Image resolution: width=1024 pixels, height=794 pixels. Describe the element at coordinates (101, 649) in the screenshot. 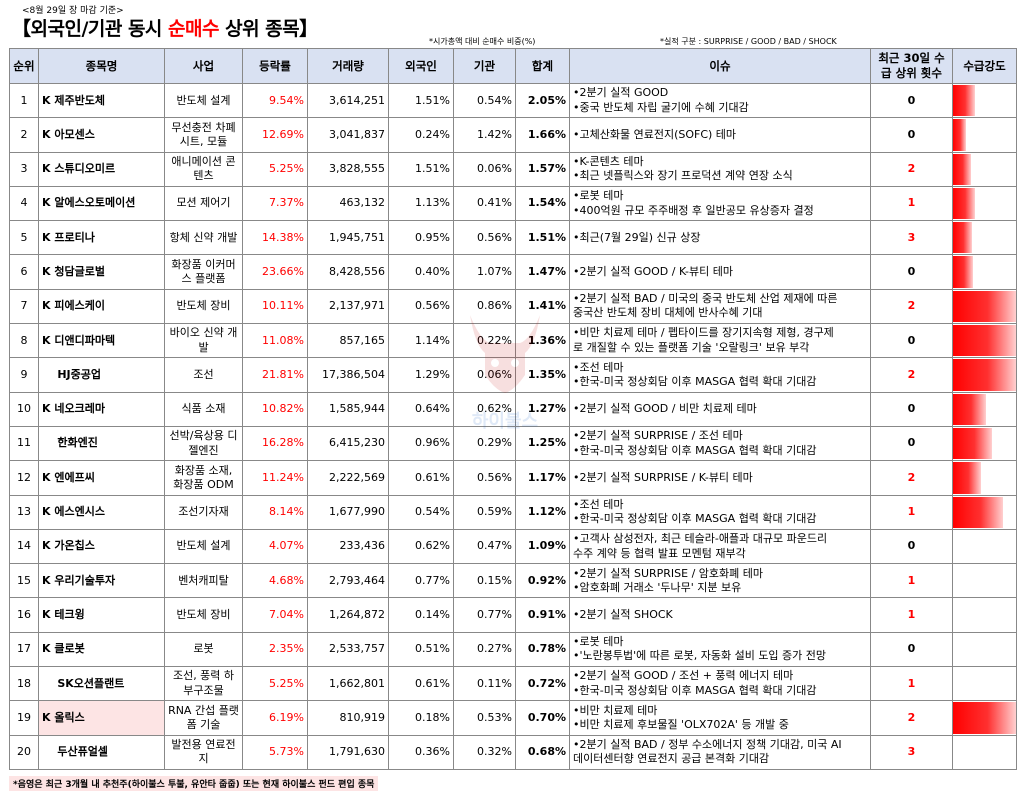

I see `stock-name-cell: K 클로봇` at that location.